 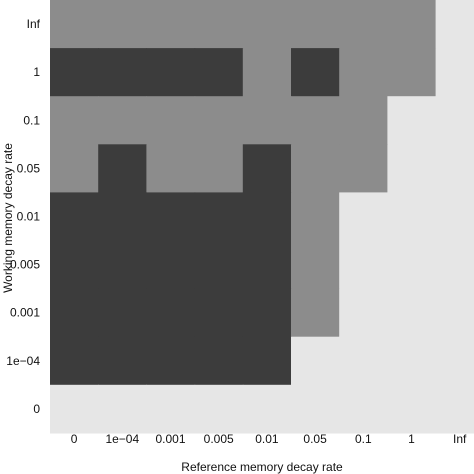 What do you see at coordinates (34, 24) in the screenshot?
I see `y-tick-label: Inf` at bounding box center [34, 24].